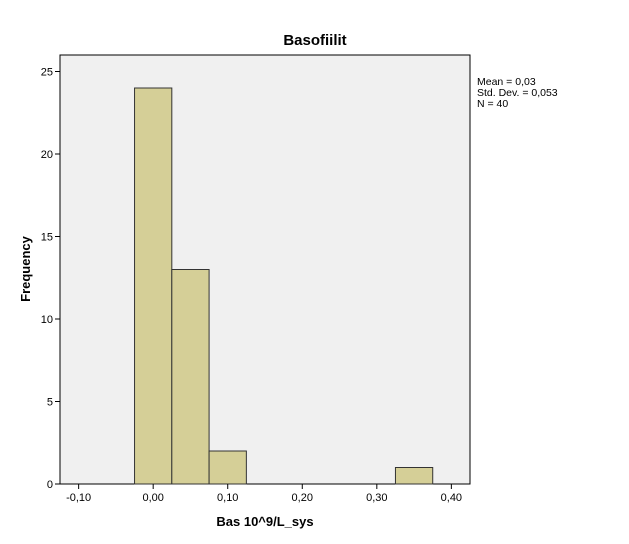 The width and height of the screenshot is (629, 544). Describe the element at coordinates (264, 521) in the screenshot. I see `x-axis-title: Bas 10^9/L_sys` at that location.